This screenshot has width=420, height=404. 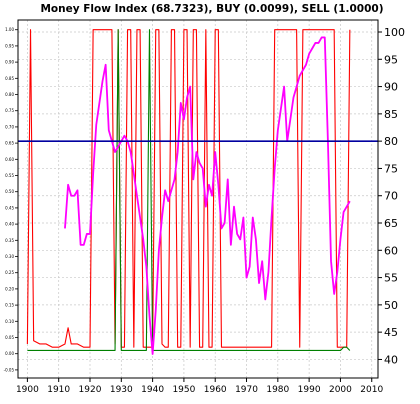 I want to click on left-y-tick-label: 0.10, so click(x=9, y=321).